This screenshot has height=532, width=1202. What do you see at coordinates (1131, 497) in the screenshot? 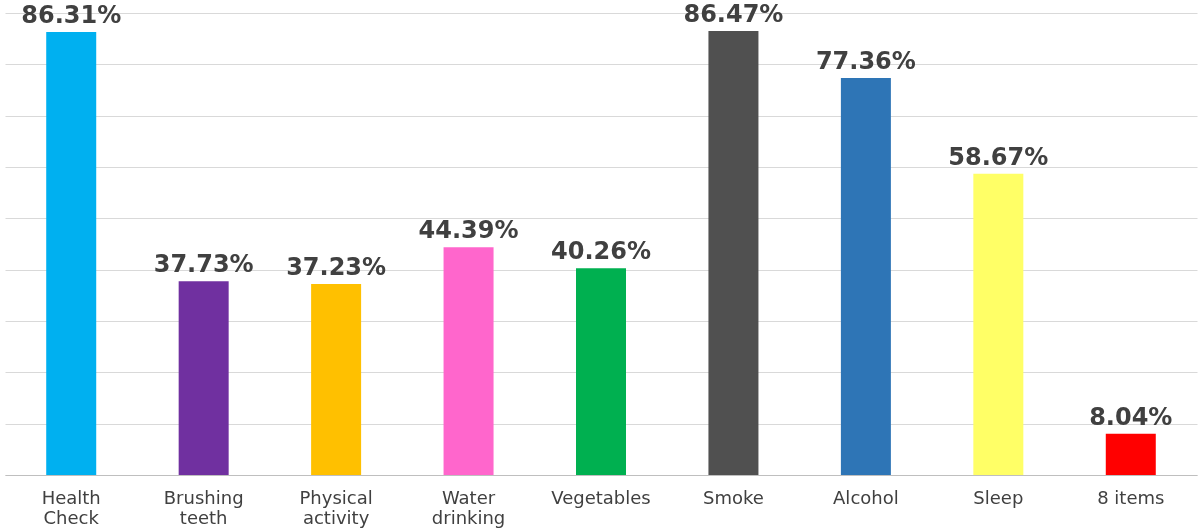
I see `x-tick-label: 8 items` at bounding box center [1131, 497].